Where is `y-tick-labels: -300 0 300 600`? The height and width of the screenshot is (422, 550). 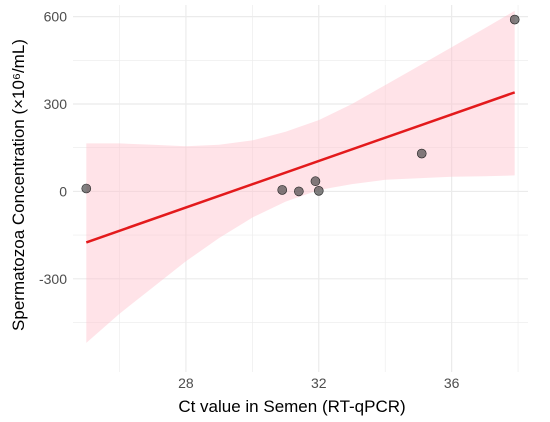 y-tick-labels: -300 0 300 600 is located at coordinates (53, 148).